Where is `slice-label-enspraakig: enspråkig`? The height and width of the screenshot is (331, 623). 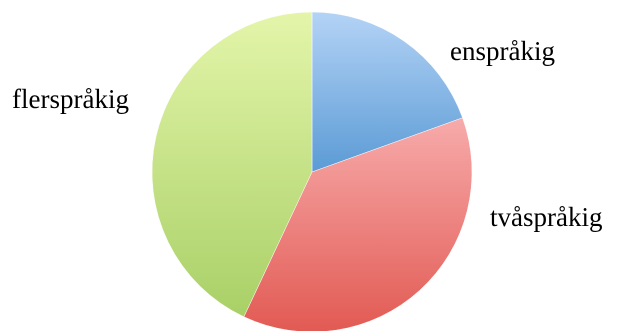
slice-label-enspraakig: enspråkig is located at coordinates (502, 51).